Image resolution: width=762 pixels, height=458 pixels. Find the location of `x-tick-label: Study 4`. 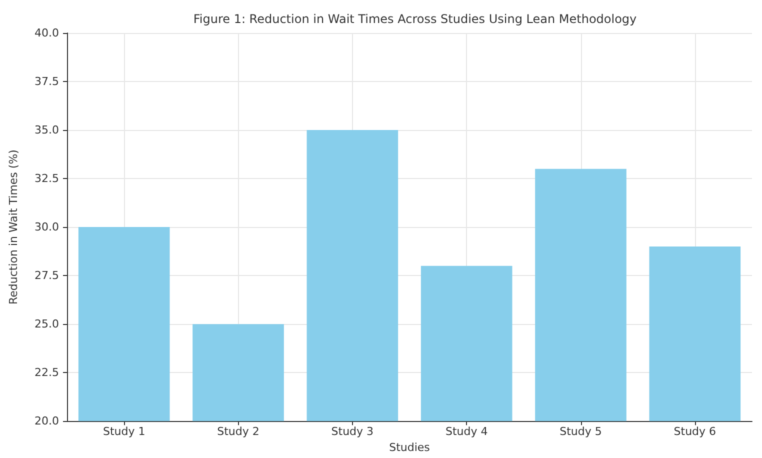

x-tick-label: Study 4 is located at coordinates (466, 431).